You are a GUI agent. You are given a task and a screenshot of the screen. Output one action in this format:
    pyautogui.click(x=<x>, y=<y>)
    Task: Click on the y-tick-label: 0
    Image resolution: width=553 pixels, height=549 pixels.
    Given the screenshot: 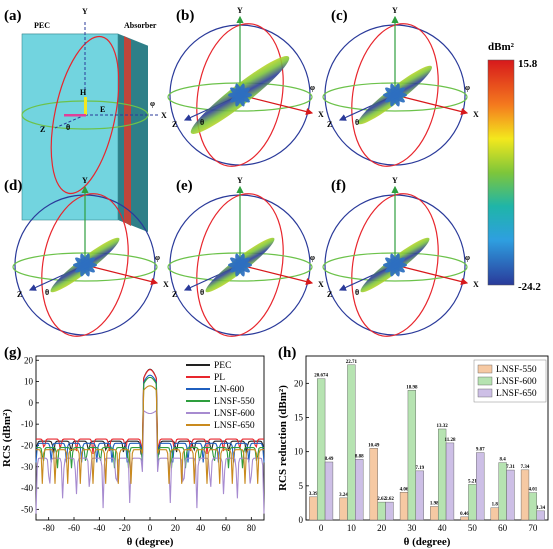 What is the action you would take?
    pyautogui.click(x=31, y=403)
    